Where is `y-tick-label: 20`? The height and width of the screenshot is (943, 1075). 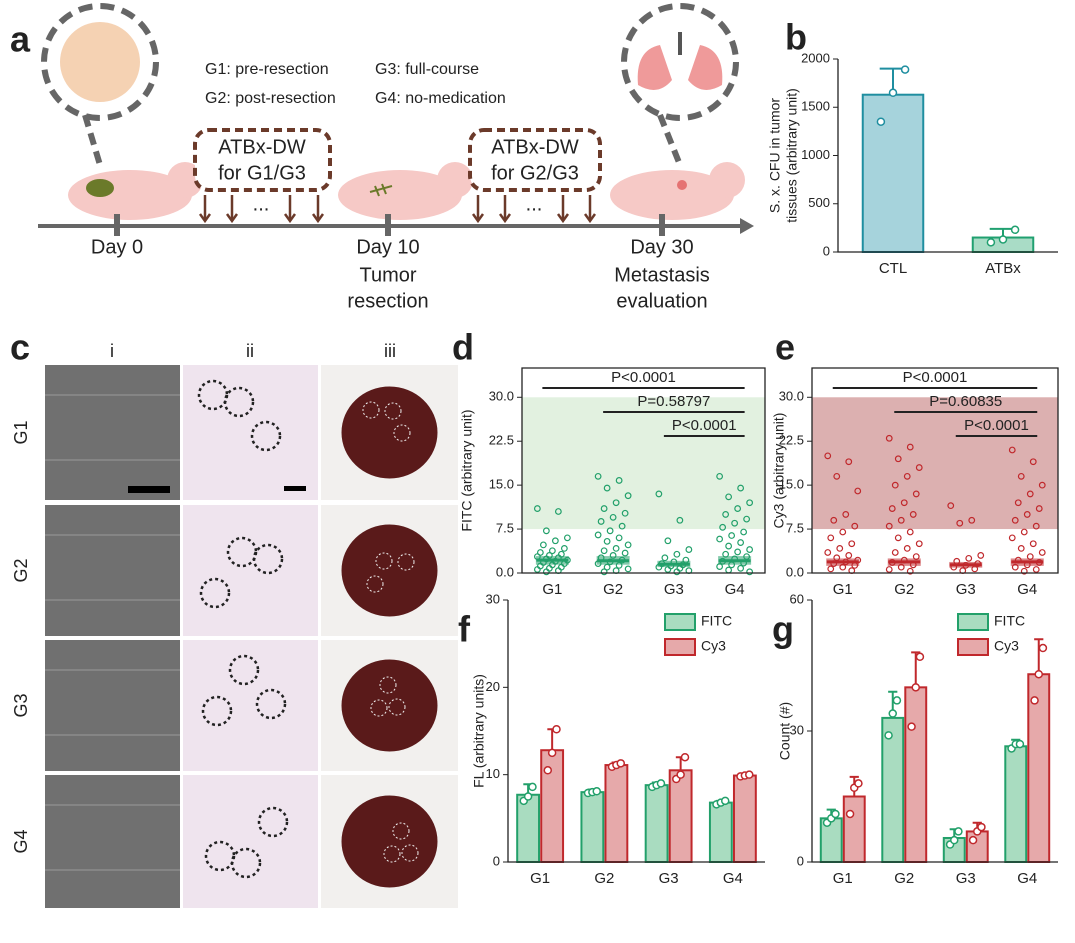
y-tick-label: 20 is located at coordinates (493, 686).